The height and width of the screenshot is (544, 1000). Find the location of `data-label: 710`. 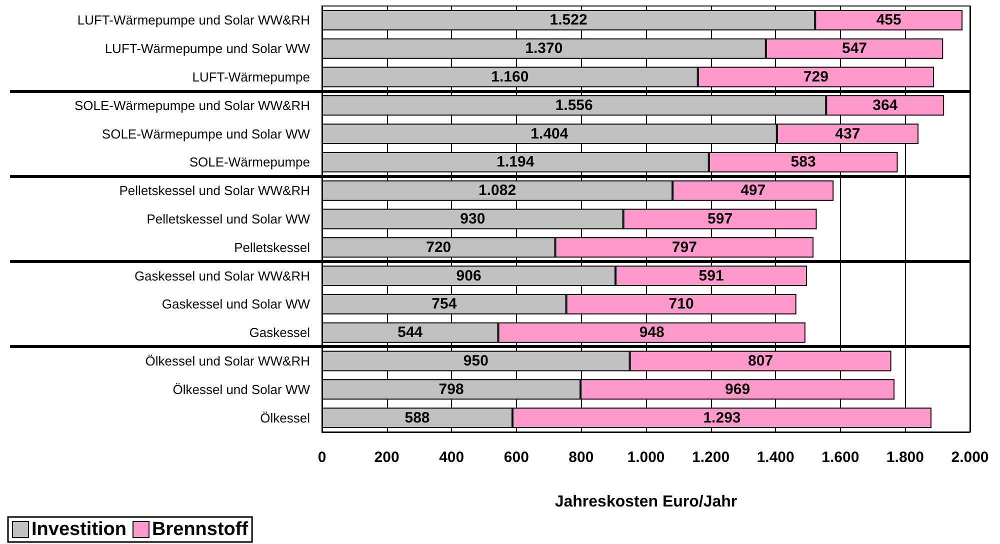

data-label: 710 is located at coordinates (681, 304).